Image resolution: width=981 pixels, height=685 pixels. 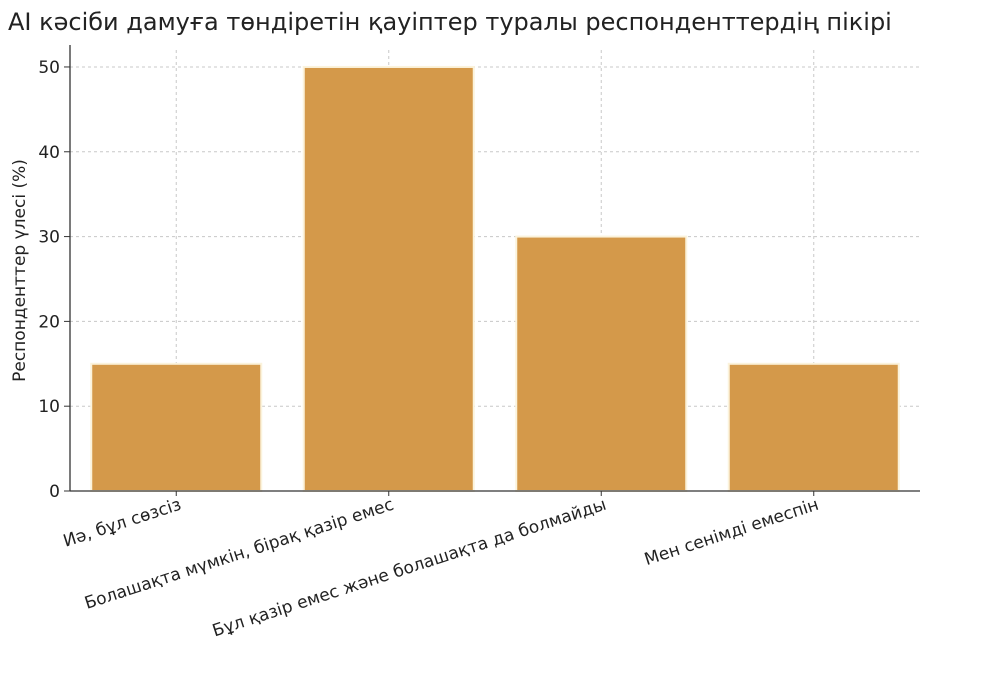 What do you see at coordinates (731, 532) in the screenshot?
I see `x-tick-label: Мен сенімді емеспін` at bounding box center [731, 532].